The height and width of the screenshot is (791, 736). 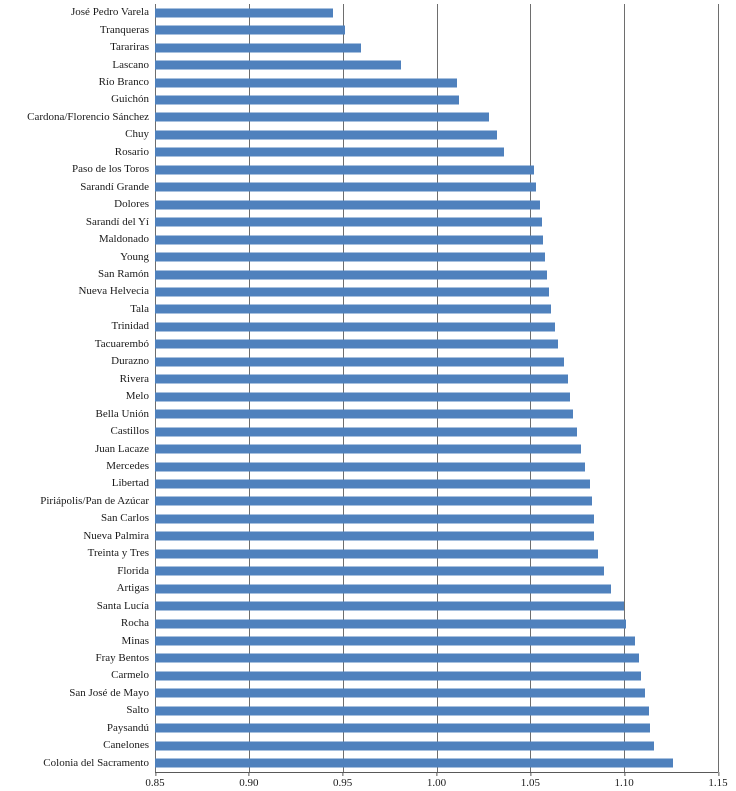 I want to click on chart-row: Juan Lacaze, so click(x=359, y=448).